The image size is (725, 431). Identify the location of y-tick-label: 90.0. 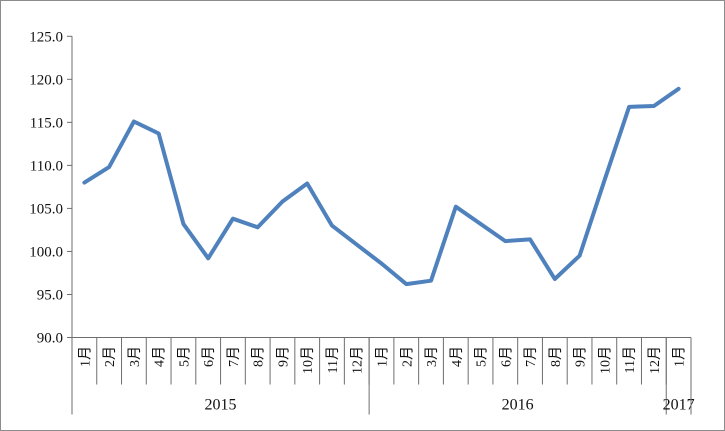
(50, 339).